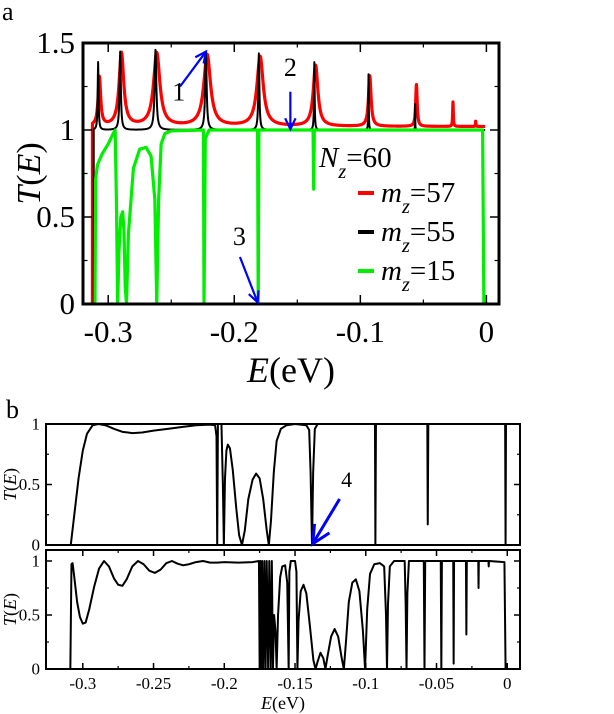 The width and height of the screenshot is (614, 714). Describe the element at coordinates (436, 683) in the screenshot. I see `x-tick-label: -0.05` at that location.